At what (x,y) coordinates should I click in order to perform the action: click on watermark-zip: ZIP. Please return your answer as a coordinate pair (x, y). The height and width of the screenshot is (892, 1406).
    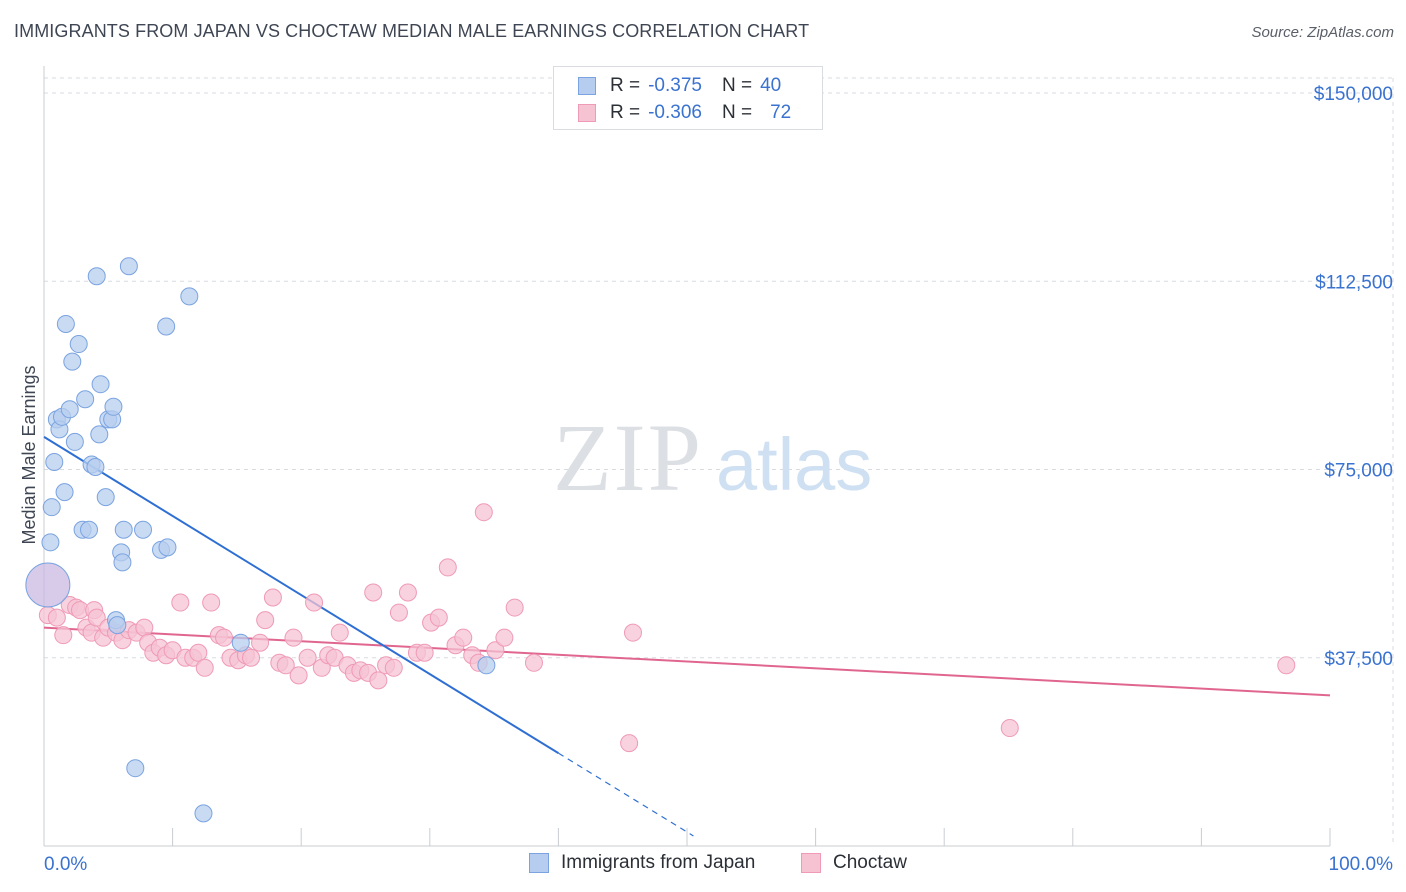
    Looking at the image, I should click on (628, 457).